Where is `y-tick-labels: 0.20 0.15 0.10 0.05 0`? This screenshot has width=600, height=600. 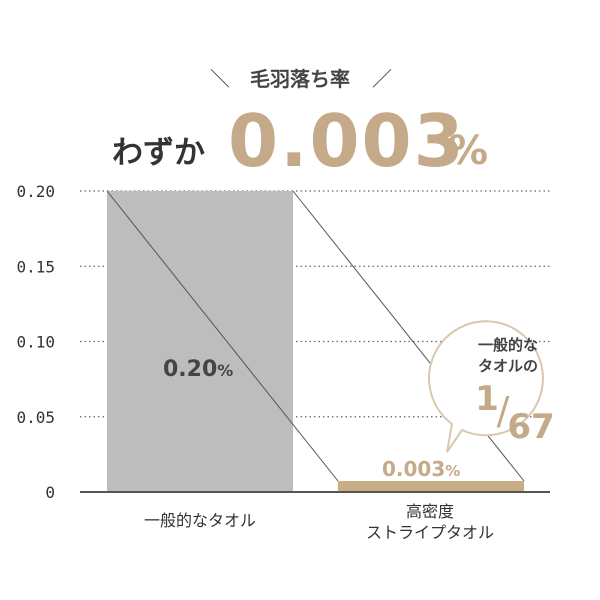
y-tick-labels: 0.20 0.15 0.10 0.05 0 is located at coordinates (35, 342).